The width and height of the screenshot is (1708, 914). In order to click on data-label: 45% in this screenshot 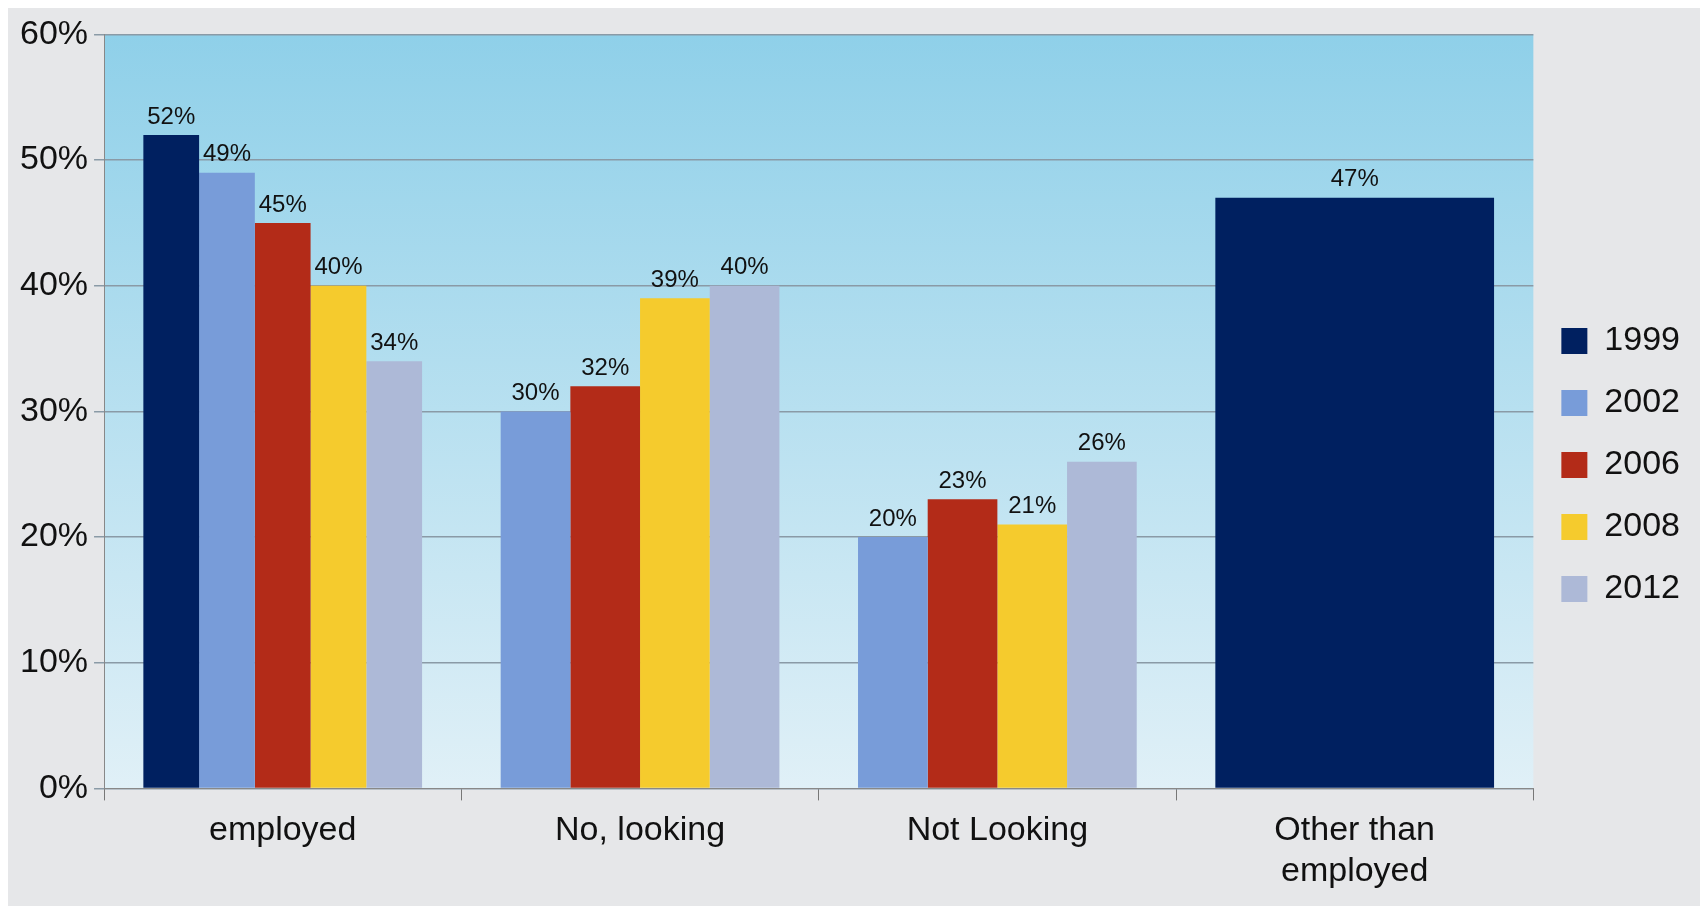, I will do `click(282, 203)`.